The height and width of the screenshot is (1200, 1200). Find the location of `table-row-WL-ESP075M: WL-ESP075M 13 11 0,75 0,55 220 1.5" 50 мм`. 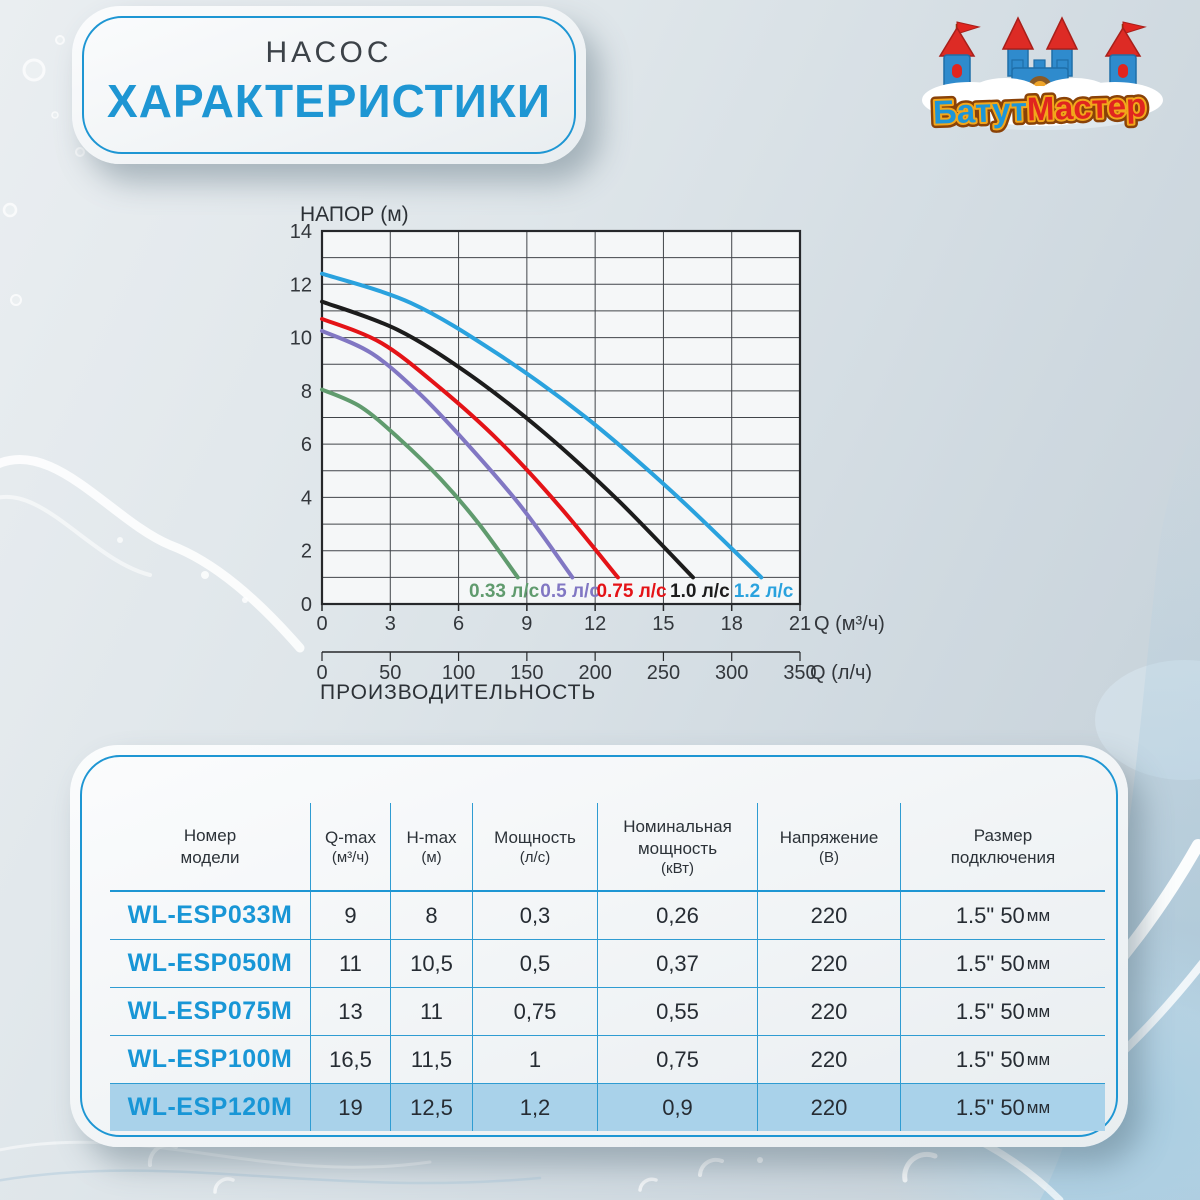

table-row-WL-ESP075M: WL-ESP075M 13 11 0,75 0,55 220 1.5" 50 мм is located at coordinates (607, 1011).